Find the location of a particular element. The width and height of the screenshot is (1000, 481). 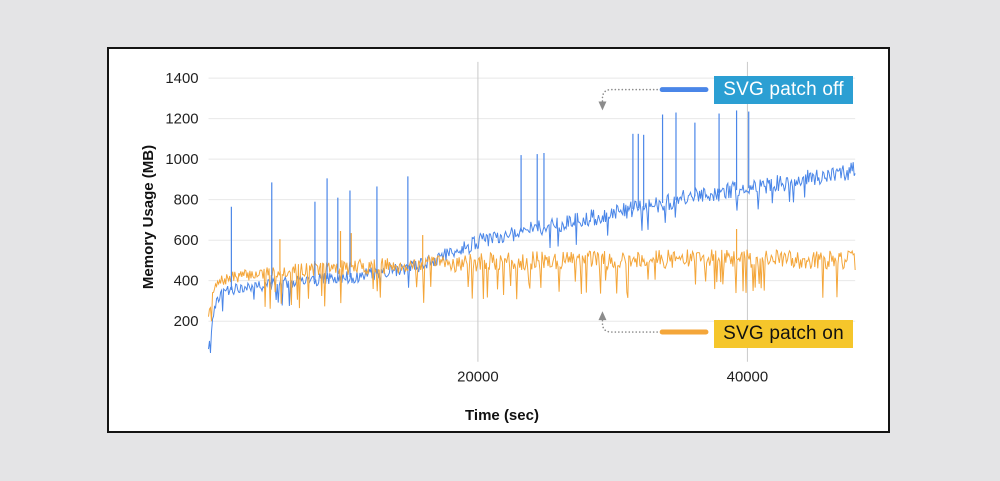

y-tick-label: 1200 is located at coordinates (181, 120).